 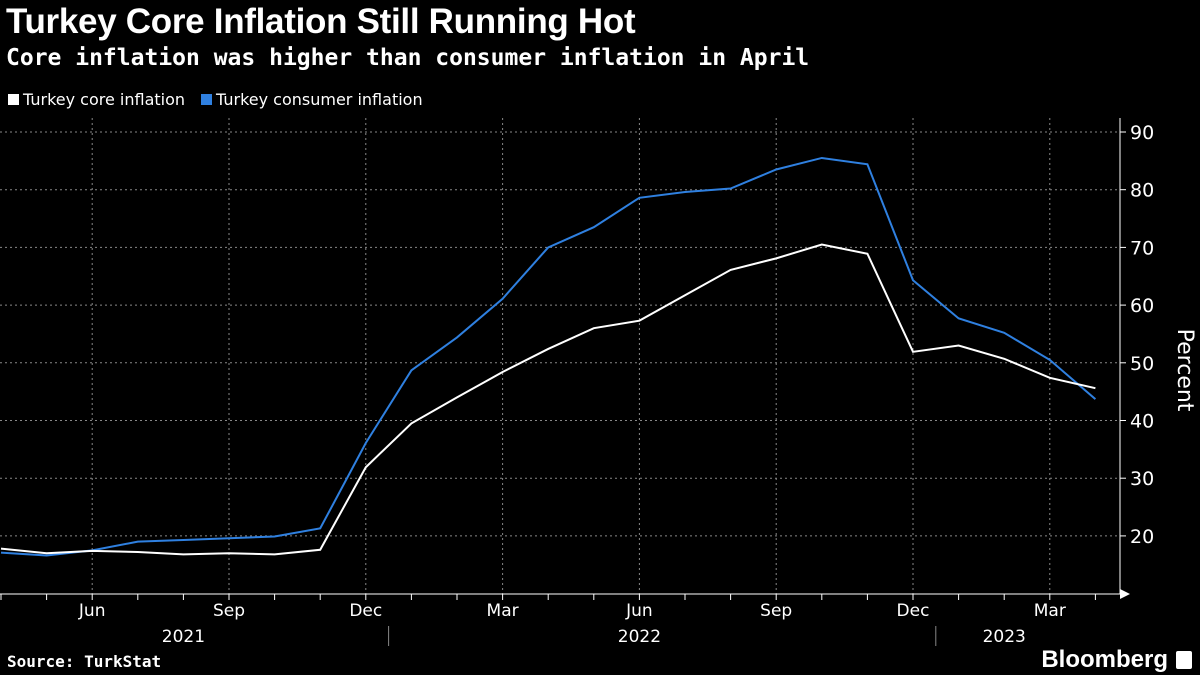 I want to click on y-tick-label: 40, so click(x=1142, y=422).